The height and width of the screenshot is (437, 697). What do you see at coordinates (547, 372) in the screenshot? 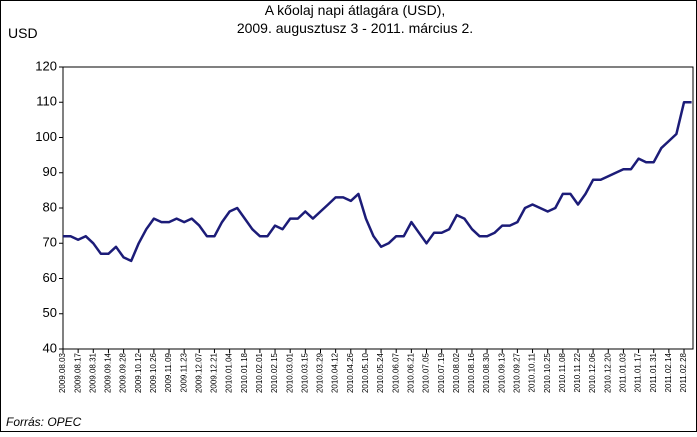
I see `x-tick-label: 2010.10.25` at bounding box center [547, 372].